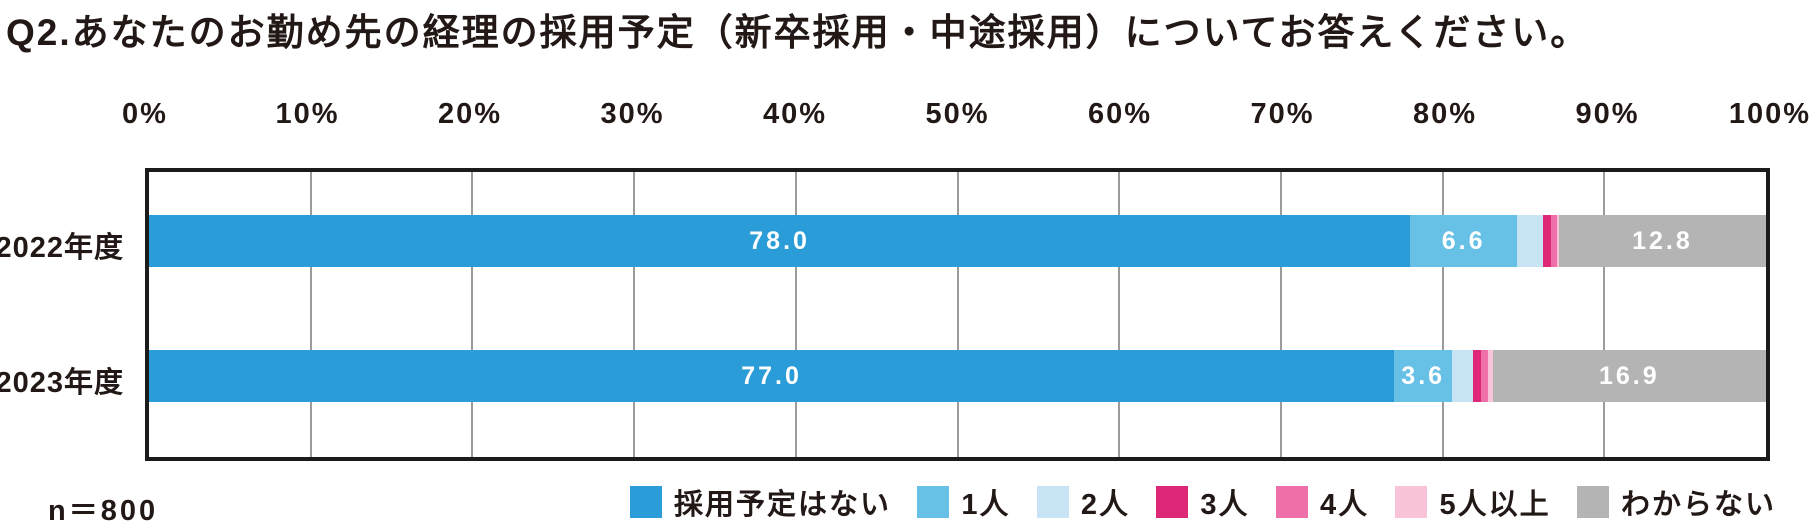 This screenshot has width=1809, height=529. I want to click on bar-segment-採用予定はない: 78.0, so click(780, 241).